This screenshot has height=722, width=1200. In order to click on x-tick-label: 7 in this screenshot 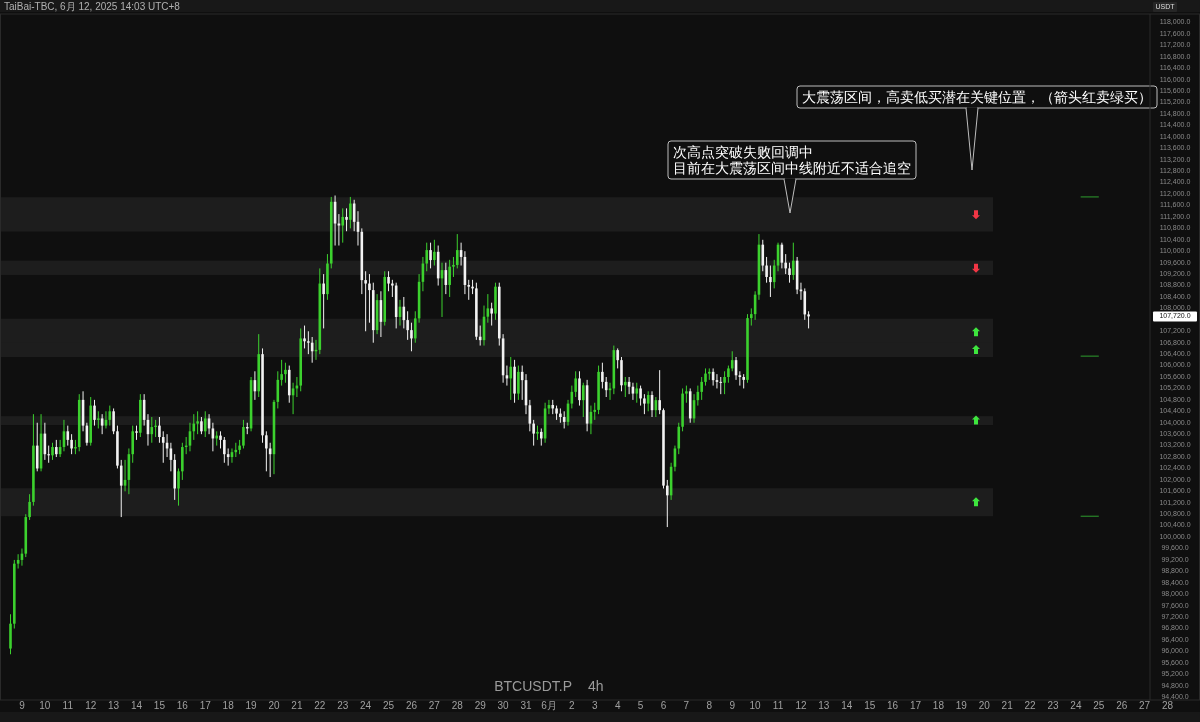, I will do `click(686, 705)`.